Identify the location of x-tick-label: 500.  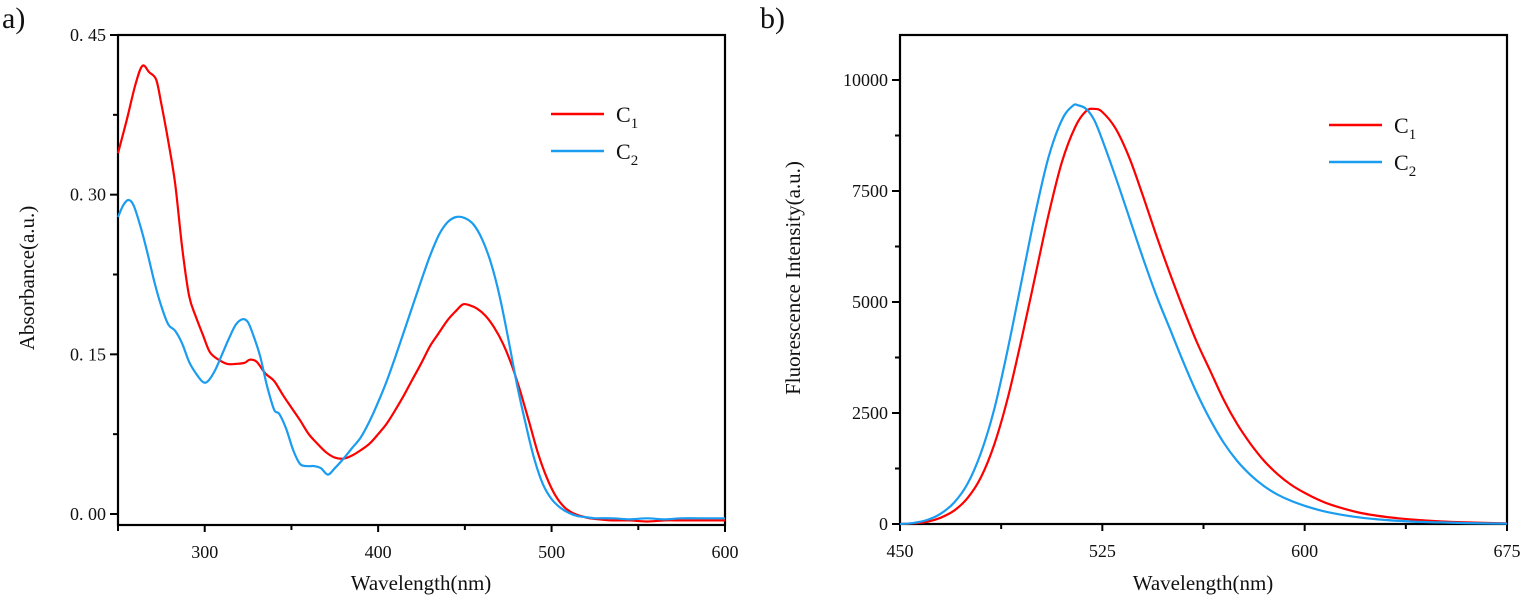
(551, 552).